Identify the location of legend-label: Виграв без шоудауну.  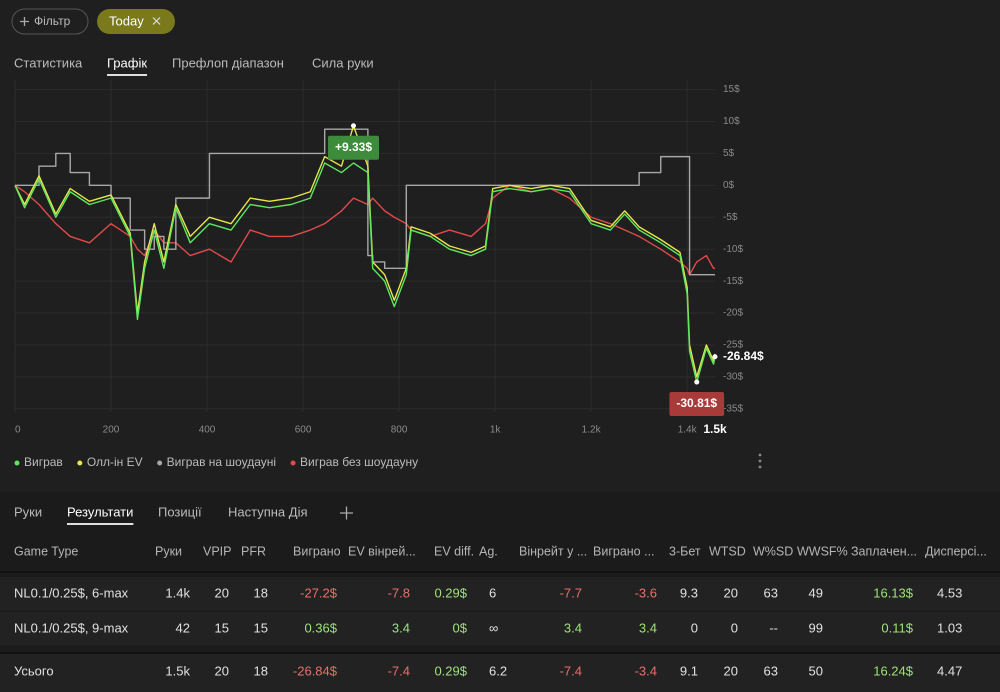
(359, 462).